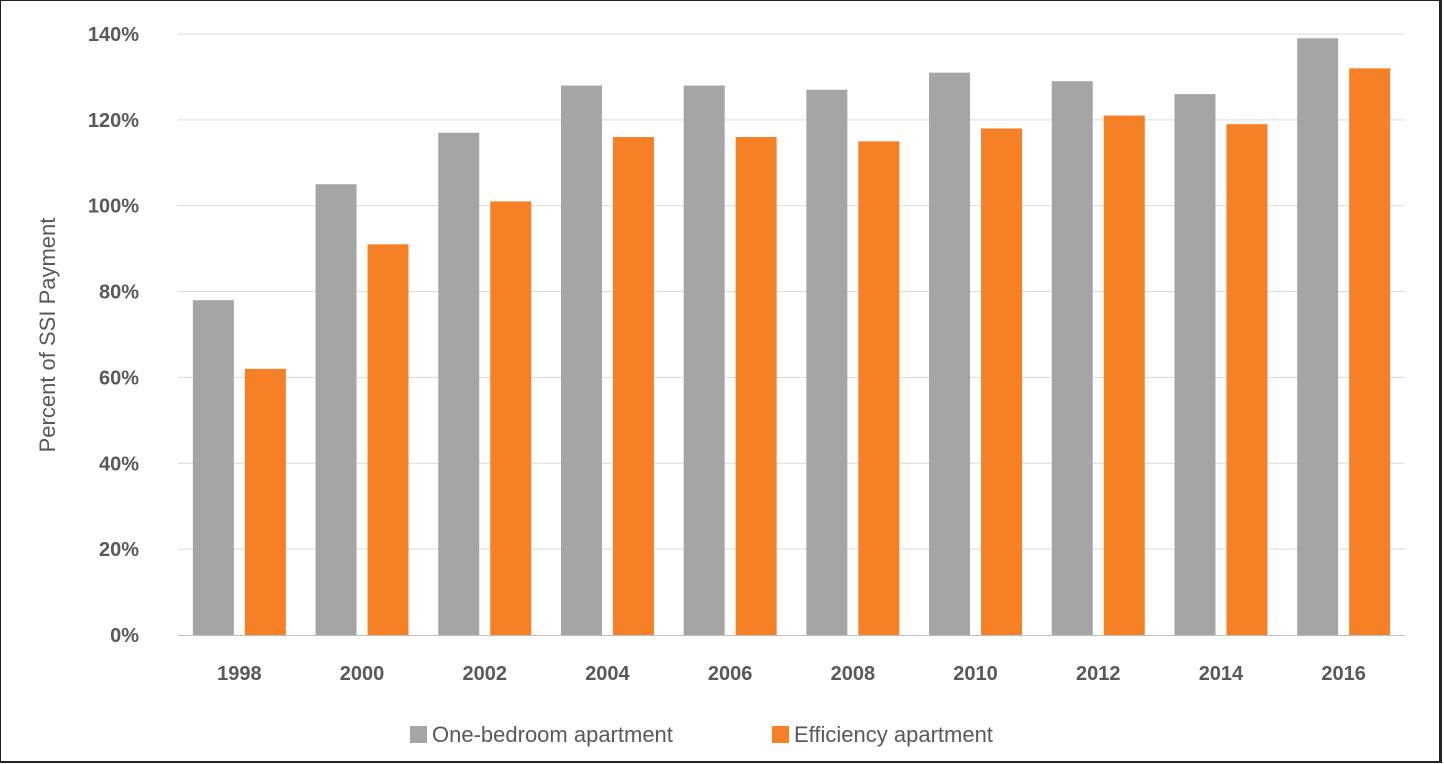 The width and height of the screenshot is (1444, 764). Describe the element at coordinates (607, 674) in the screenshot. I see `x-tick-label: 2004` at that location.